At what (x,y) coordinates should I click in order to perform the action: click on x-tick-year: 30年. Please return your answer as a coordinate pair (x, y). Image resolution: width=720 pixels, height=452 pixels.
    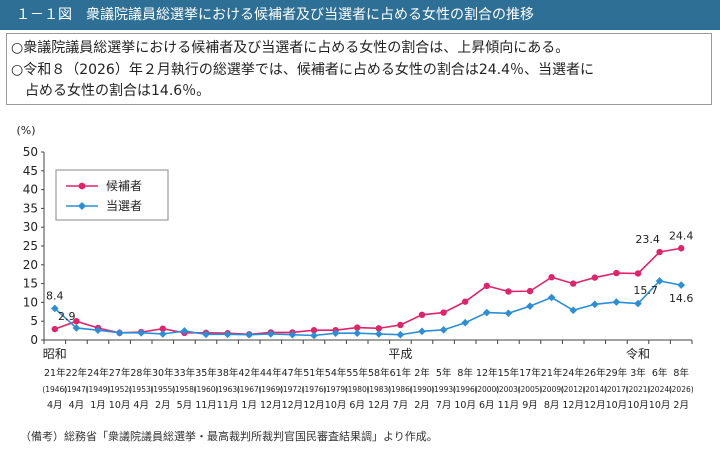
    Looking at the image, I should click on (163, 373).